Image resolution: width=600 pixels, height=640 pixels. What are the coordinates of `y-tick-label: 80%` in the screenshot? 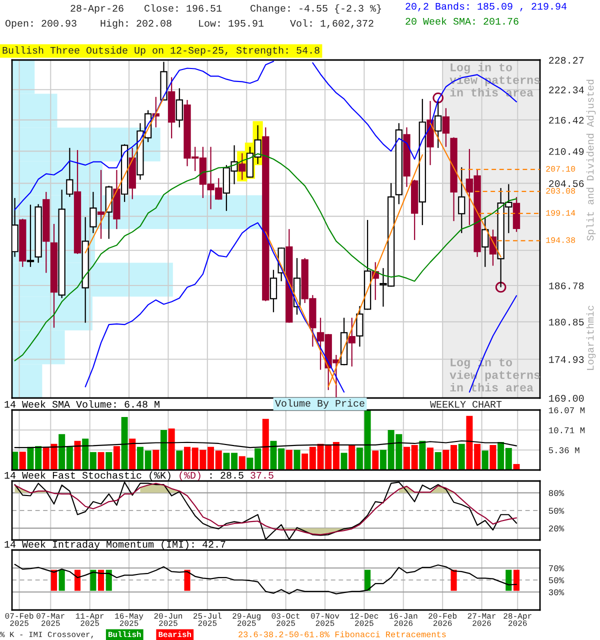 It's located at (556, 493).